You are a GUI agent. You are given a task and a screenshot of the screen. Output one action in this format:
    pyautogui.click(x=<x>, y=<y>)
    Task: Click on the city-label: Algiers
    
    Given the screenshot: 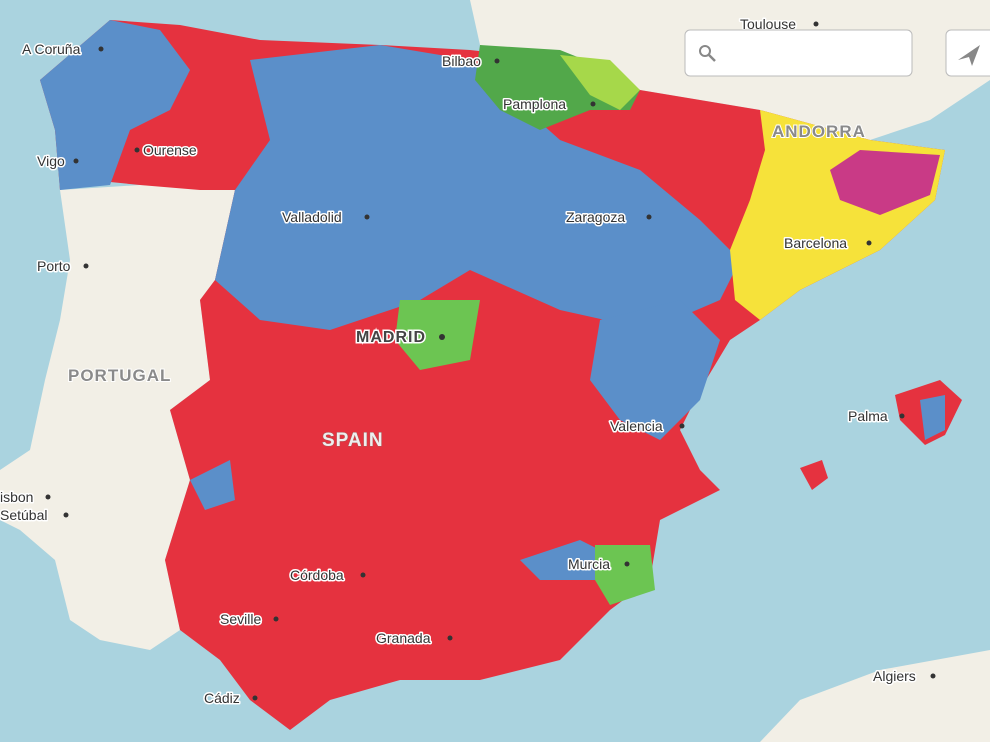 What is the action you would take?
    pyautogui.click(x=894, y=676)
    